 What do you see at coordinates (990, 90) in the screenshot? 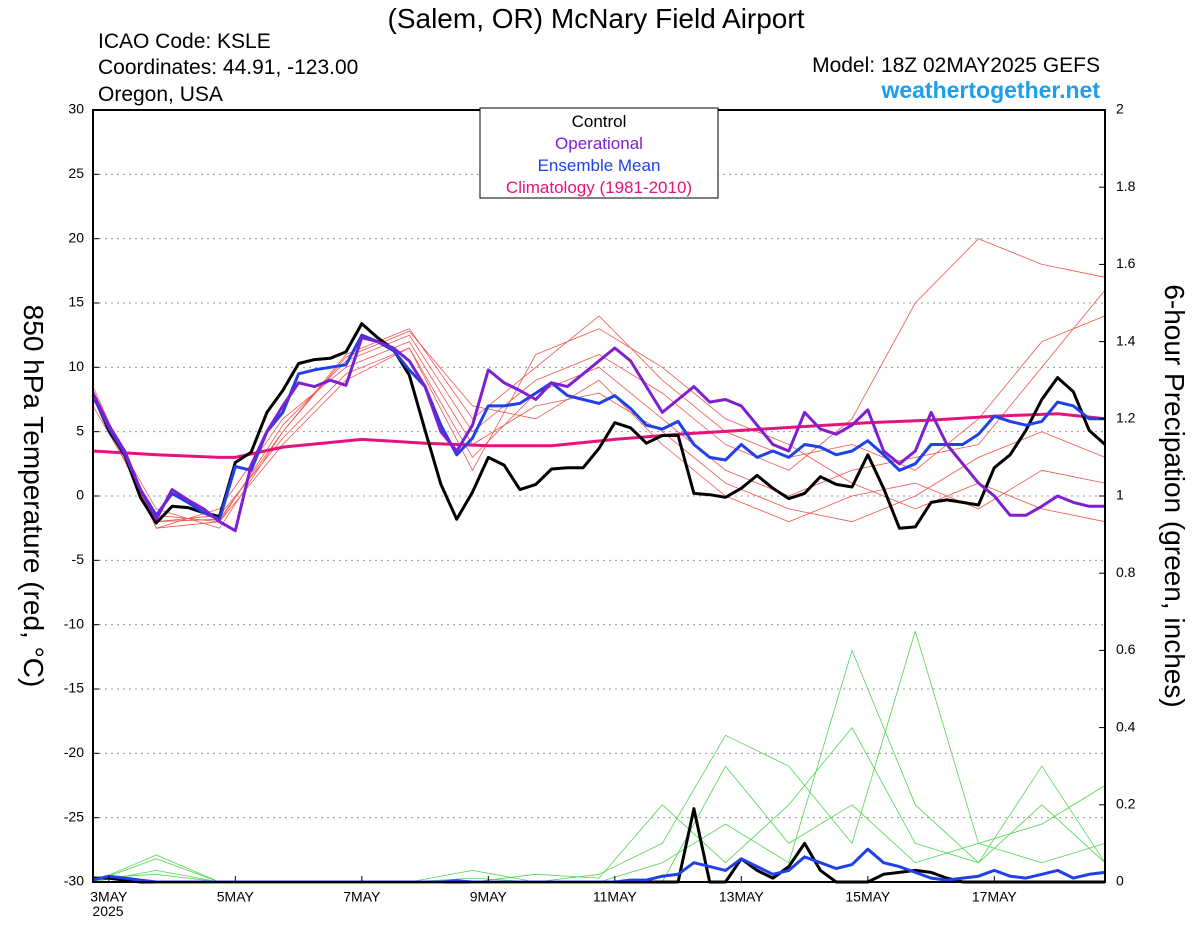
I see `source-label: weathertogether.net` at bounding box center [990, 90].